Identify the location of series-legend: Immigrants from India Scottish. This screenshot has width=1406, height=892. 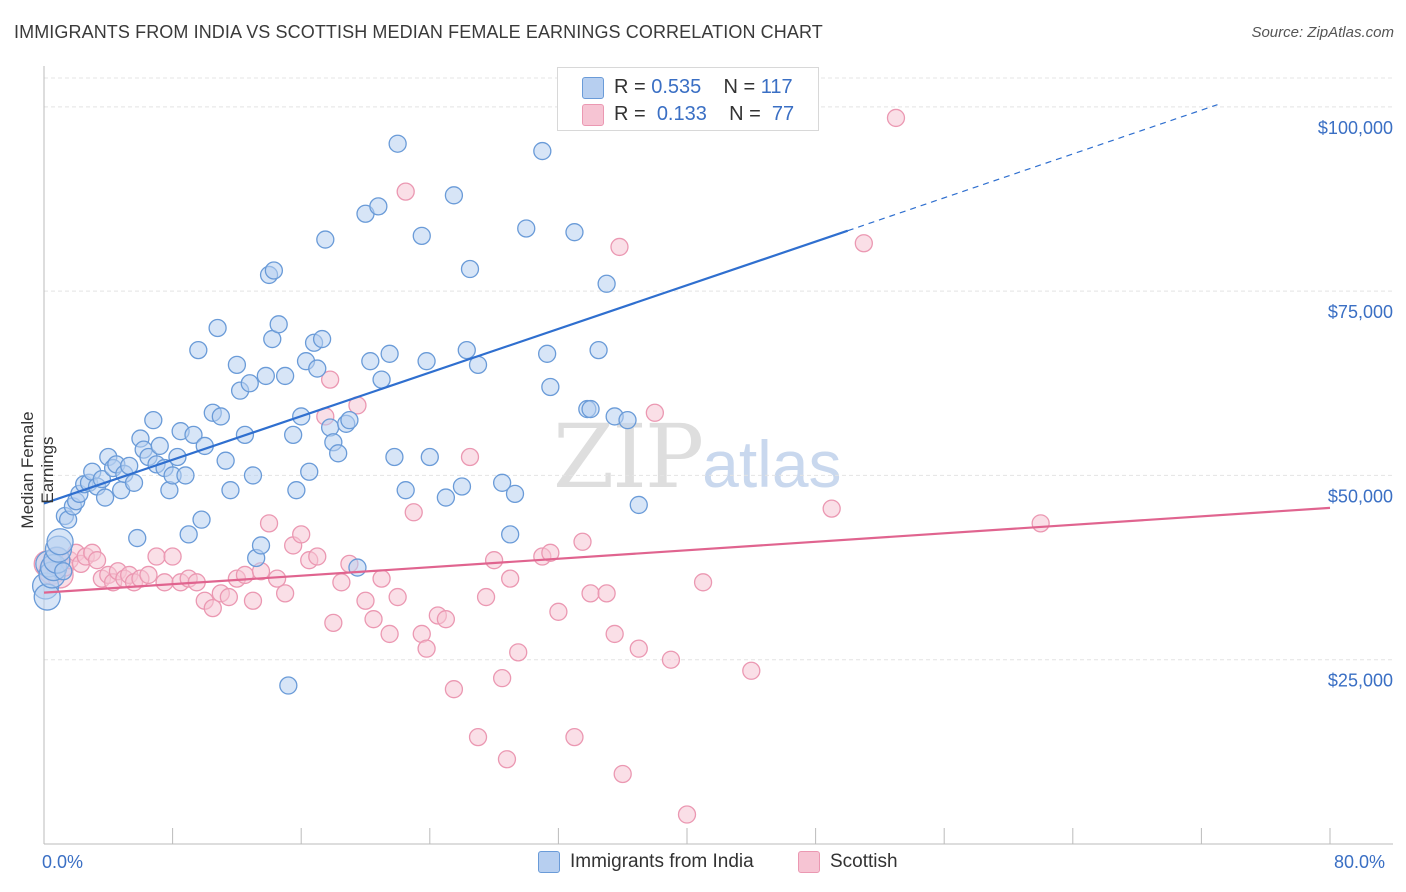
(703, 864).